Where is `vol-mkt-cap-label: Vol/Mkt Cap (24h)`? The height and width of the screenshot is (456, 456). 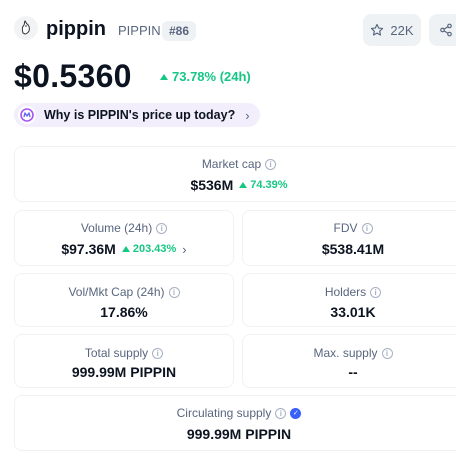
vol-mkt-cap-label: Vol/Mkt Cap (24h) is located at coordinates (116, 292).